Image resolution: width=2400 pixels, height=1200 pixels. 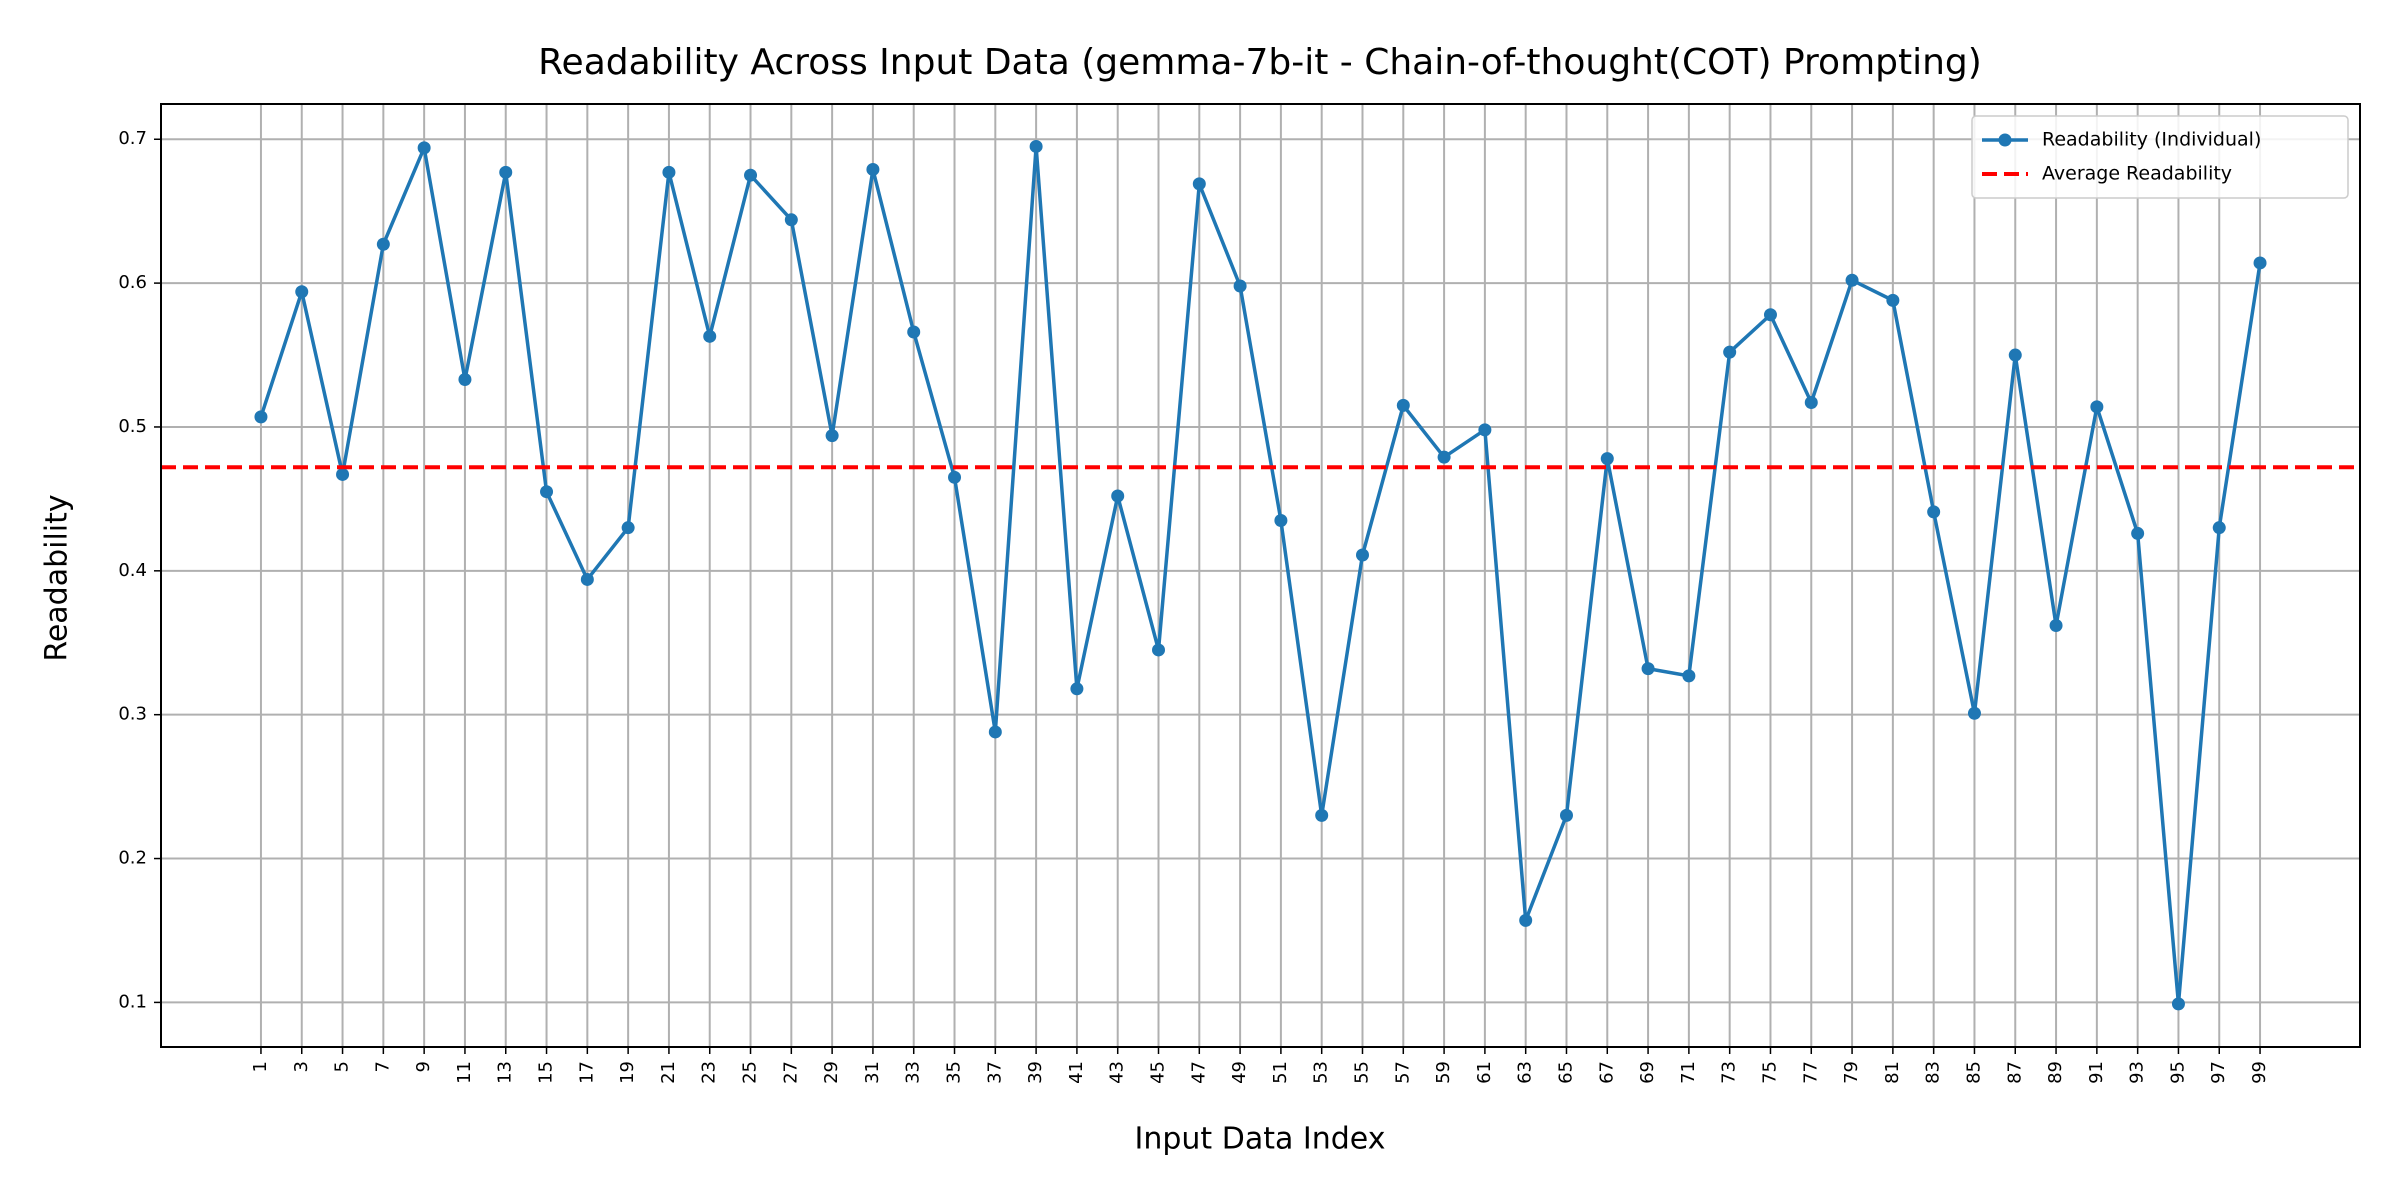 I want to click on x-tick-label: 3, so click(x=301, y=1066).